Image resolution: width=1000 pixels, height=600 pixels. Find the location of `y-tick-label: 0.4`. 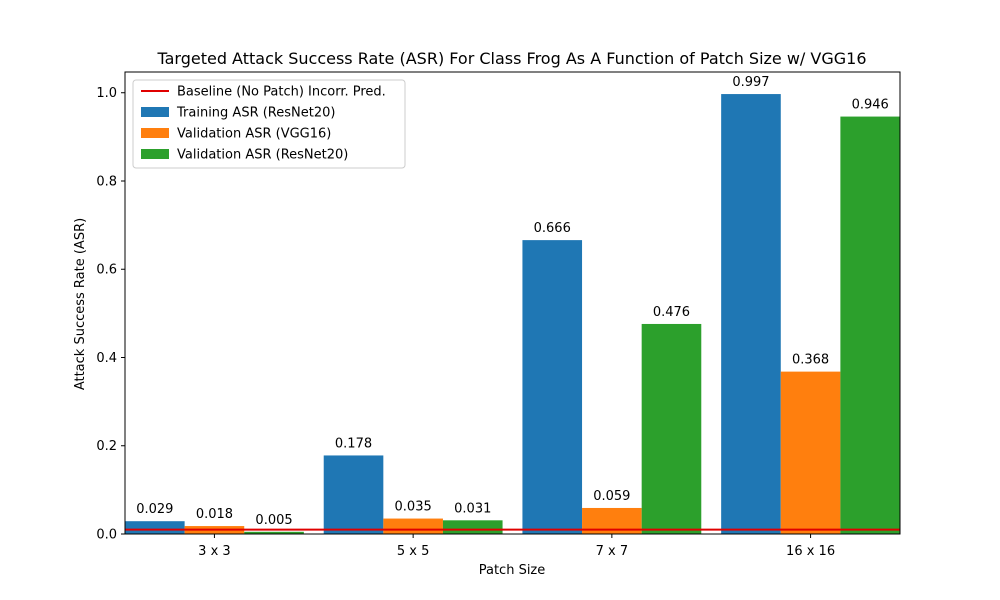

y-tick-label: 0.4 is located at coordinates (106, 358).